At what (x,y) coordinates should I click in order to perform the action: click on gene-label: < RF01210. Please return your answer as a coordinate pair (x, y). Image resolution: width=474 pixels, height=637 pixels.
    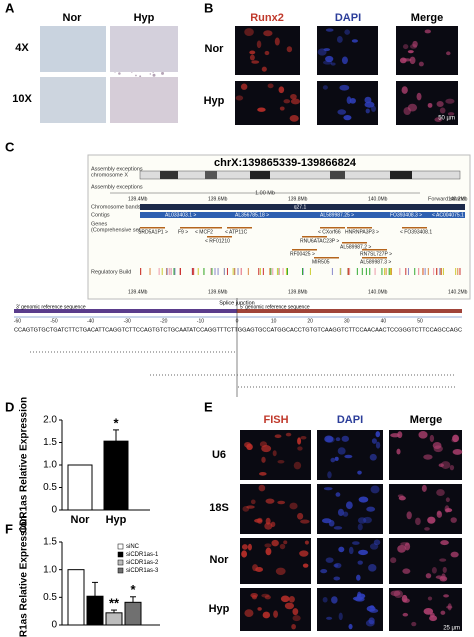
    Looking at the image, I should click on (217, 241).